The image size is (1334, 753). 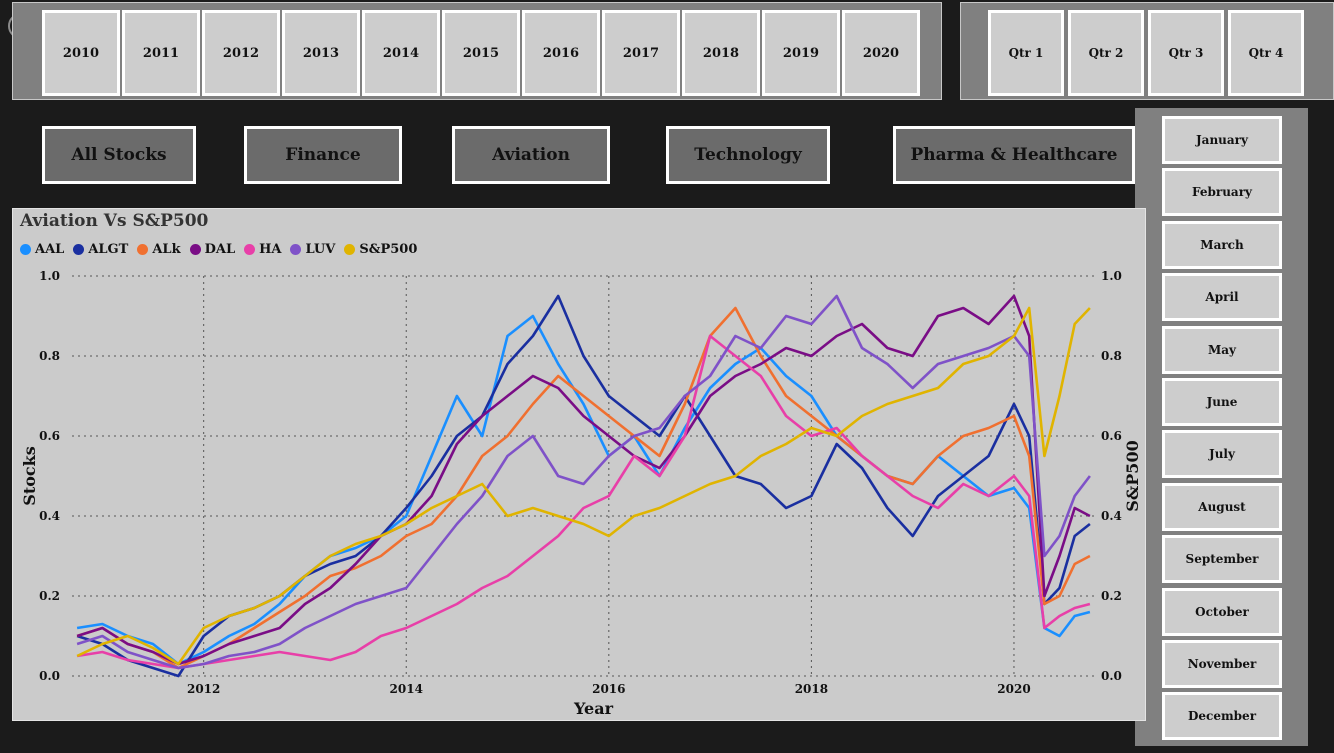 What do you see at coordinates (1222, 297) in the screenshot?
I see `month-button-april: April` at bounding box center [1222, 297].